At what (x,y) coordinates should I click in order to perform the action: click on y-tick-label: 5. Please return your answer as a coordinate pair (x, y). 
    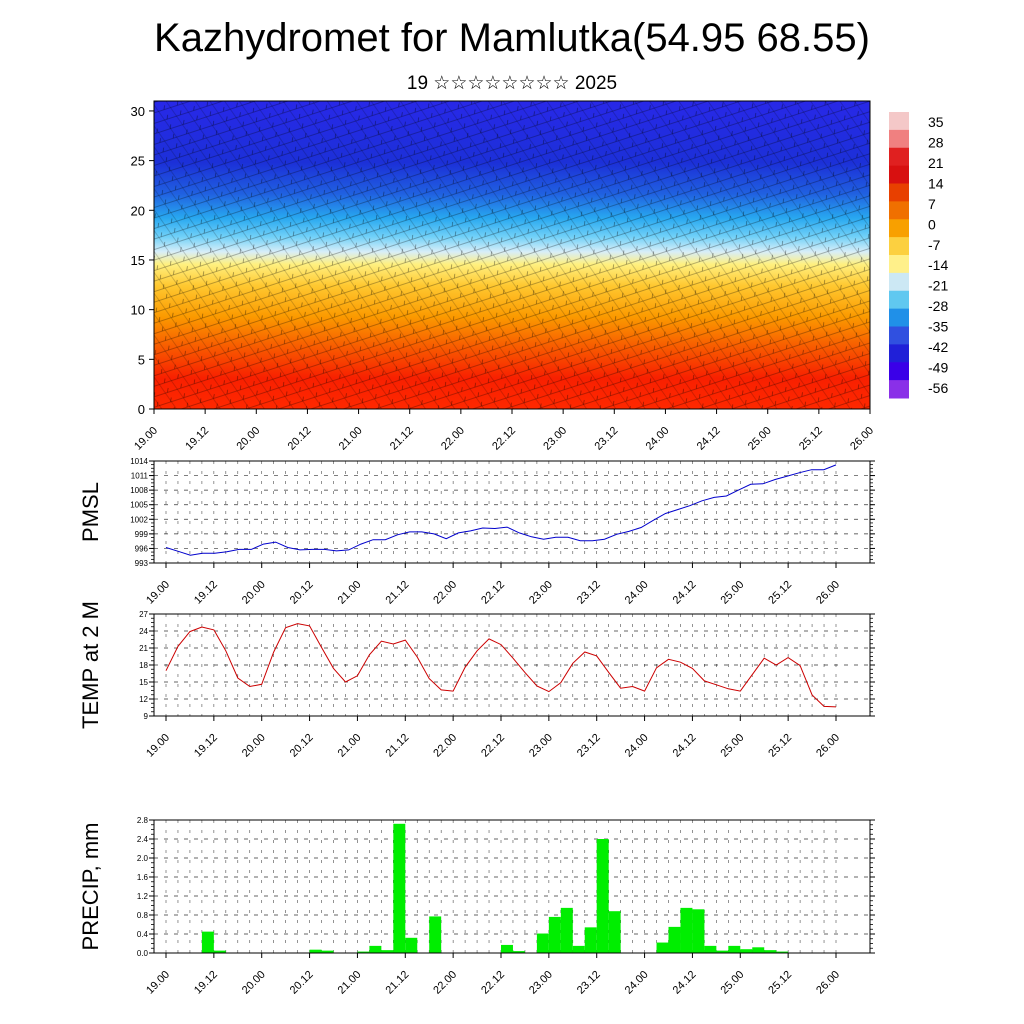
    Looking at the image, I should click on (141, 359).